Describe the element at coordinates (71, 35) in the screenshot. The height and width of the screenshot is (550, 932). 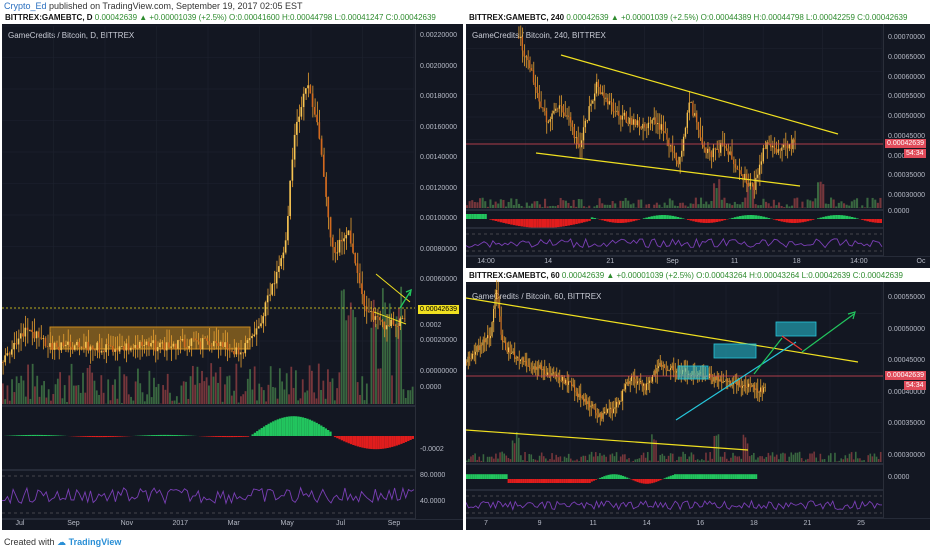
I see `daily-inner-title: GameCredits / Bitcoin, D, BITTREX` at that location.